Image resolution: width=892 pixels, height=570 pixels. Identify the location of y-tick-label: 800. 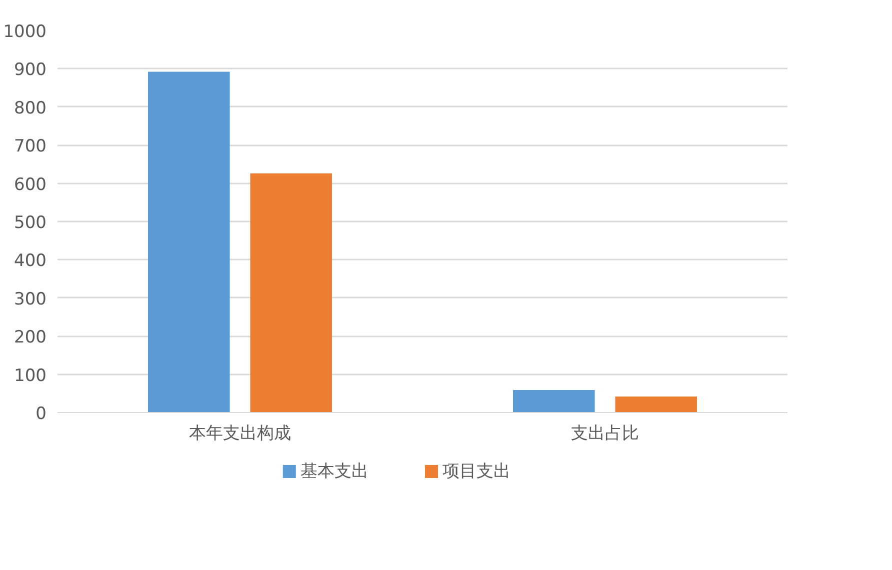
(30, 108).